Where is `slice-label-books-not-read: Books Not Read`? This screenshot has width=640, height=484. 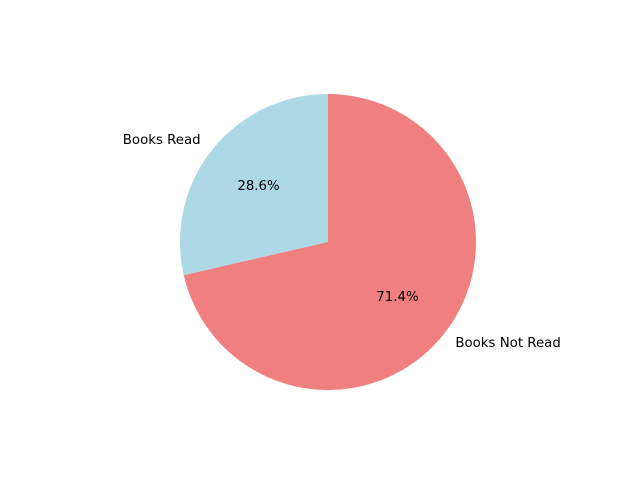 slice-label-books-not-read: Books Not Read is located at coordinates (507, 343).